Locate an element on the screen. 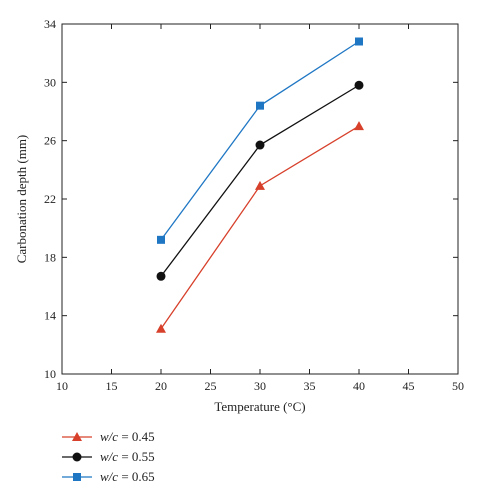  x-tick-label: 30 is located at coordinates (260, 386).